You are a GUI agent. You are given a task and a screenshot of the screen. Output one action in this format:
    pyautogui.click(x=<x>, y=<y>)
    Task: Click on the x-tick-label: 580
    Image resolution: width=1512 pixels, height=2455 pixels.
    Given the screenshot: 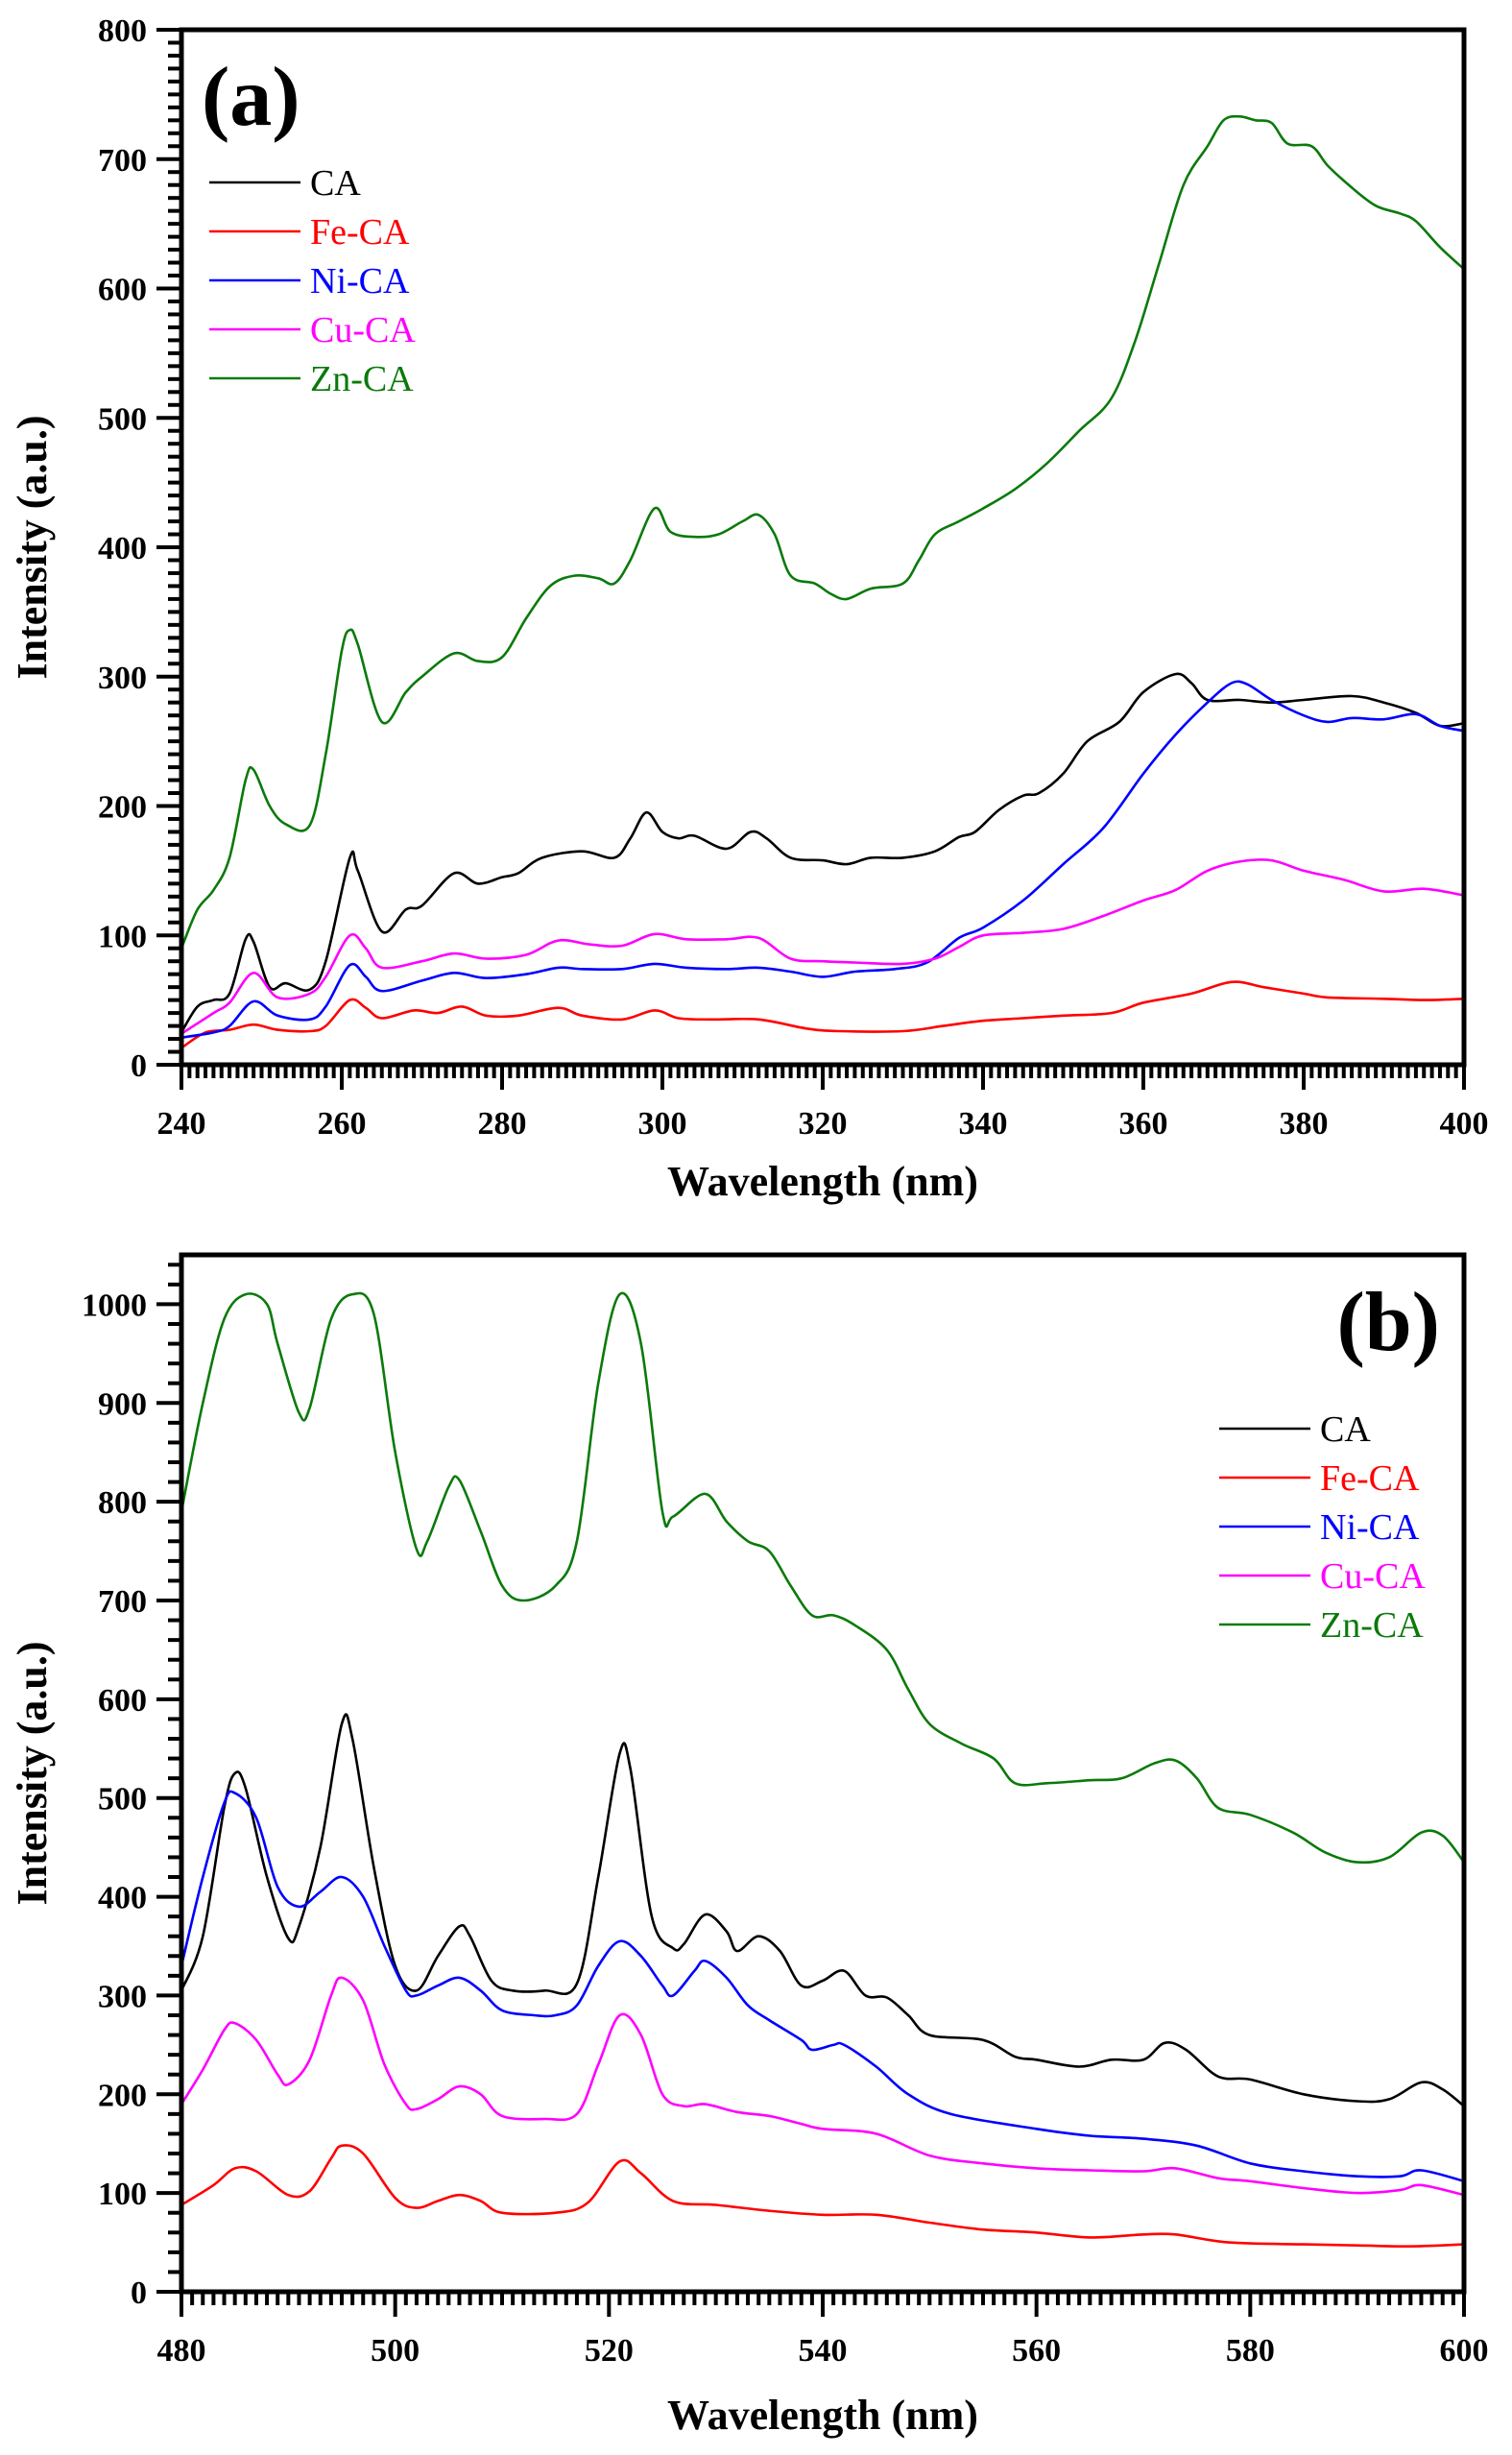 What is the action you would take?
    pyautogui.click(x=1250, y=2351)
    